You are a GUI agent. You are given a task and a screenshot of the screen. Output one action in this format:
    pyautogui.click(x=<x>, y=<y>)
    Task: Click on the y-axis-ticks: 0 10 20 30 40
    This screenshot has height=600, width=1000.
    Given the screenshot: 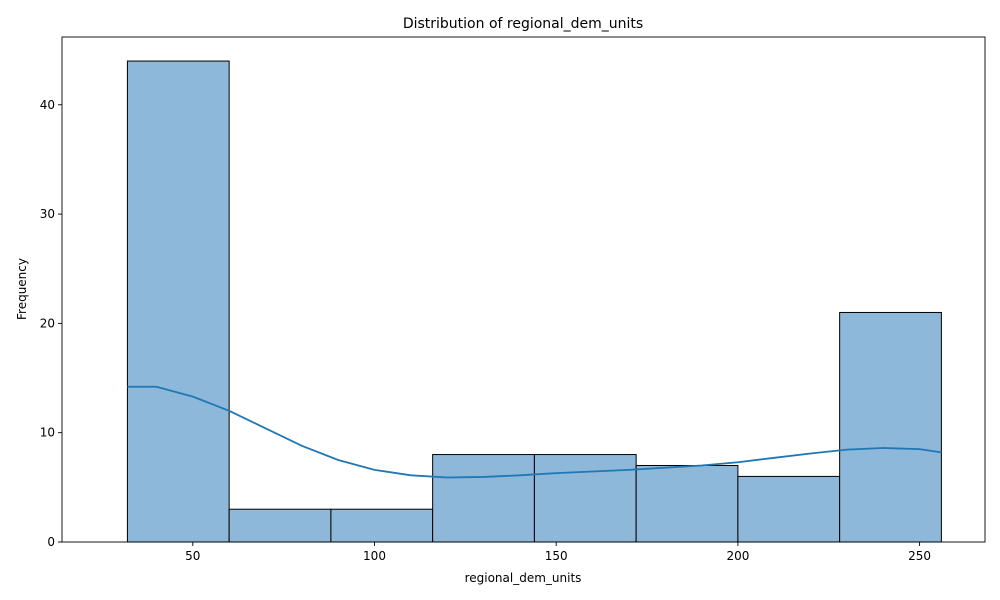 What is the action you would take?
    pyautogui.click(x=51, y=323)
    